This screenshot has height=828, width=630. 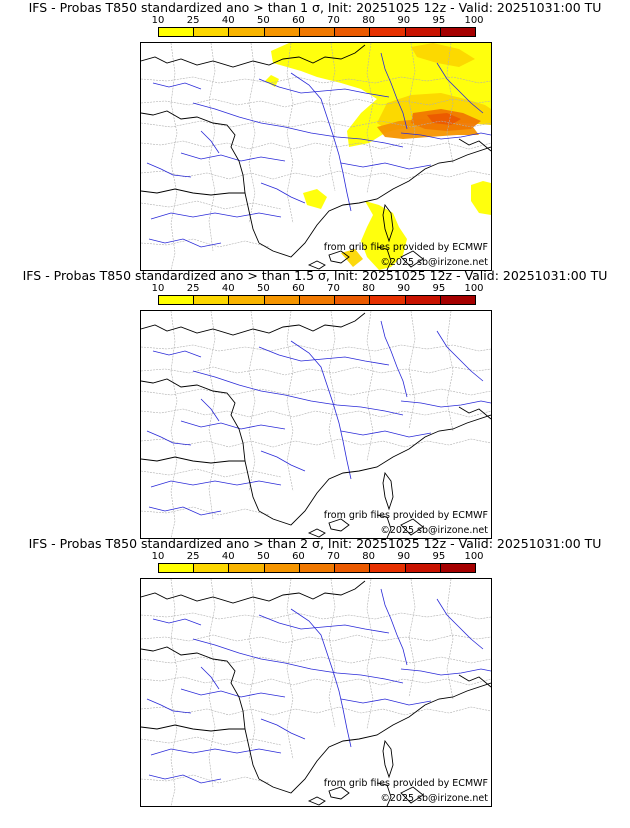 What do you see at coordinates (369, 556) in the screenshot?
I see `colorbar-label: 80` at bounding box center [369, 556].